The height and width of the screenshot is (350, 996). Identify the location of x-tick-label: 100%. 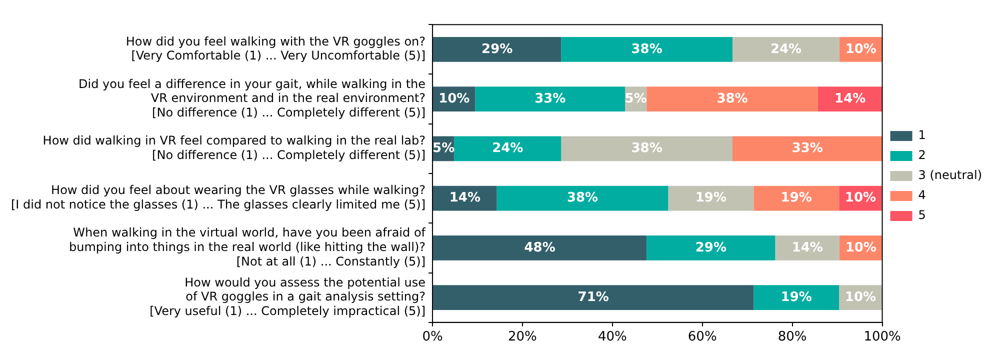
(882, 337).